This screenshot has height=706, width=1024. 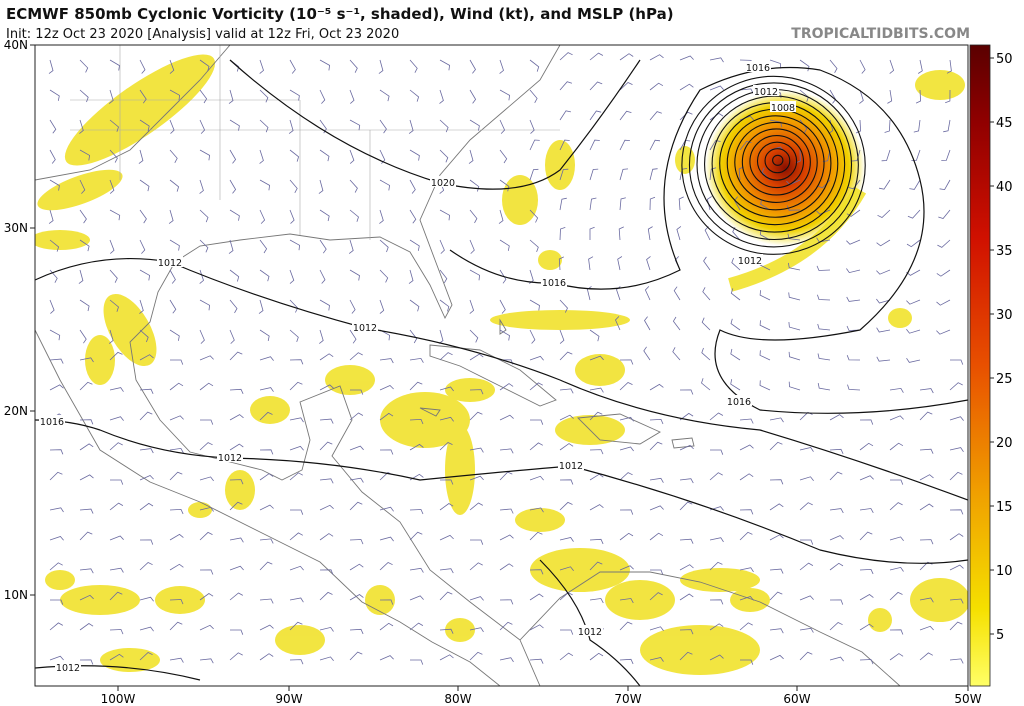 What do you see at coordinates (130, 660) in the screenshot?
I see `vorticity-shading` at bounding box center [130, 660].